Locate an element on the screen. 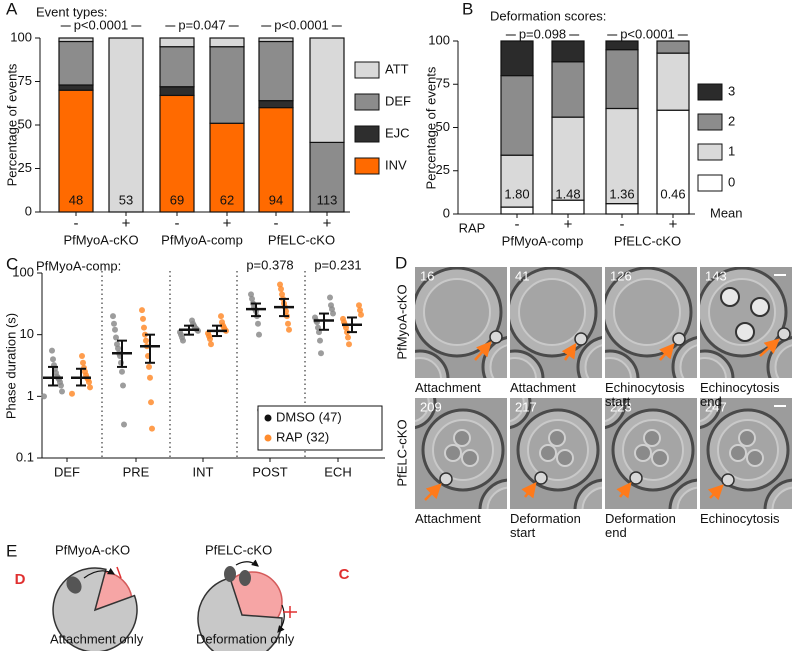  y-tick-label: 100 is located at coordinates (439, 39).